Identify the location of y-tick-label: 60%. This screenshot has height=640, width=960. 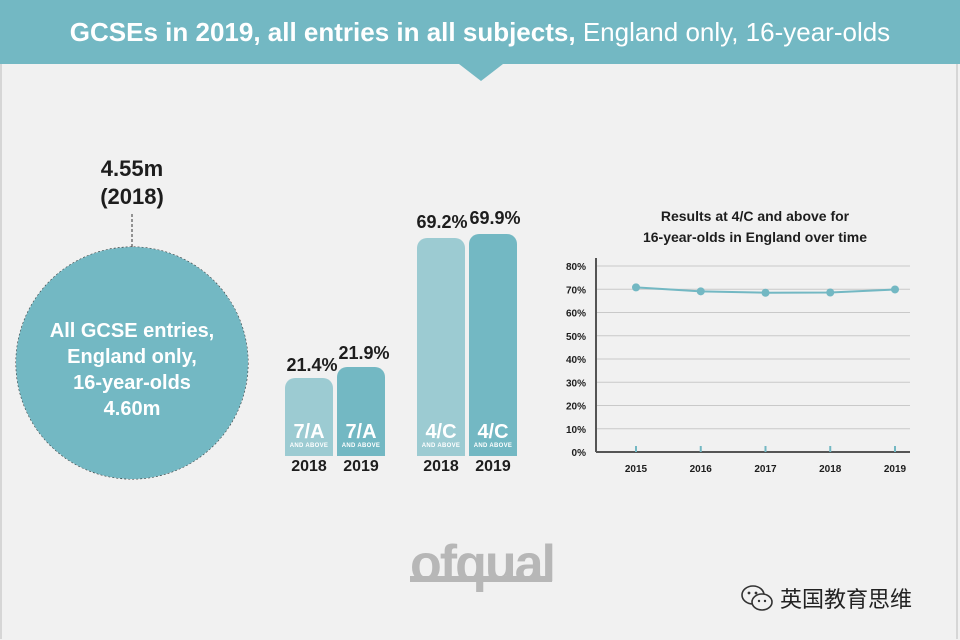
(576, 314).